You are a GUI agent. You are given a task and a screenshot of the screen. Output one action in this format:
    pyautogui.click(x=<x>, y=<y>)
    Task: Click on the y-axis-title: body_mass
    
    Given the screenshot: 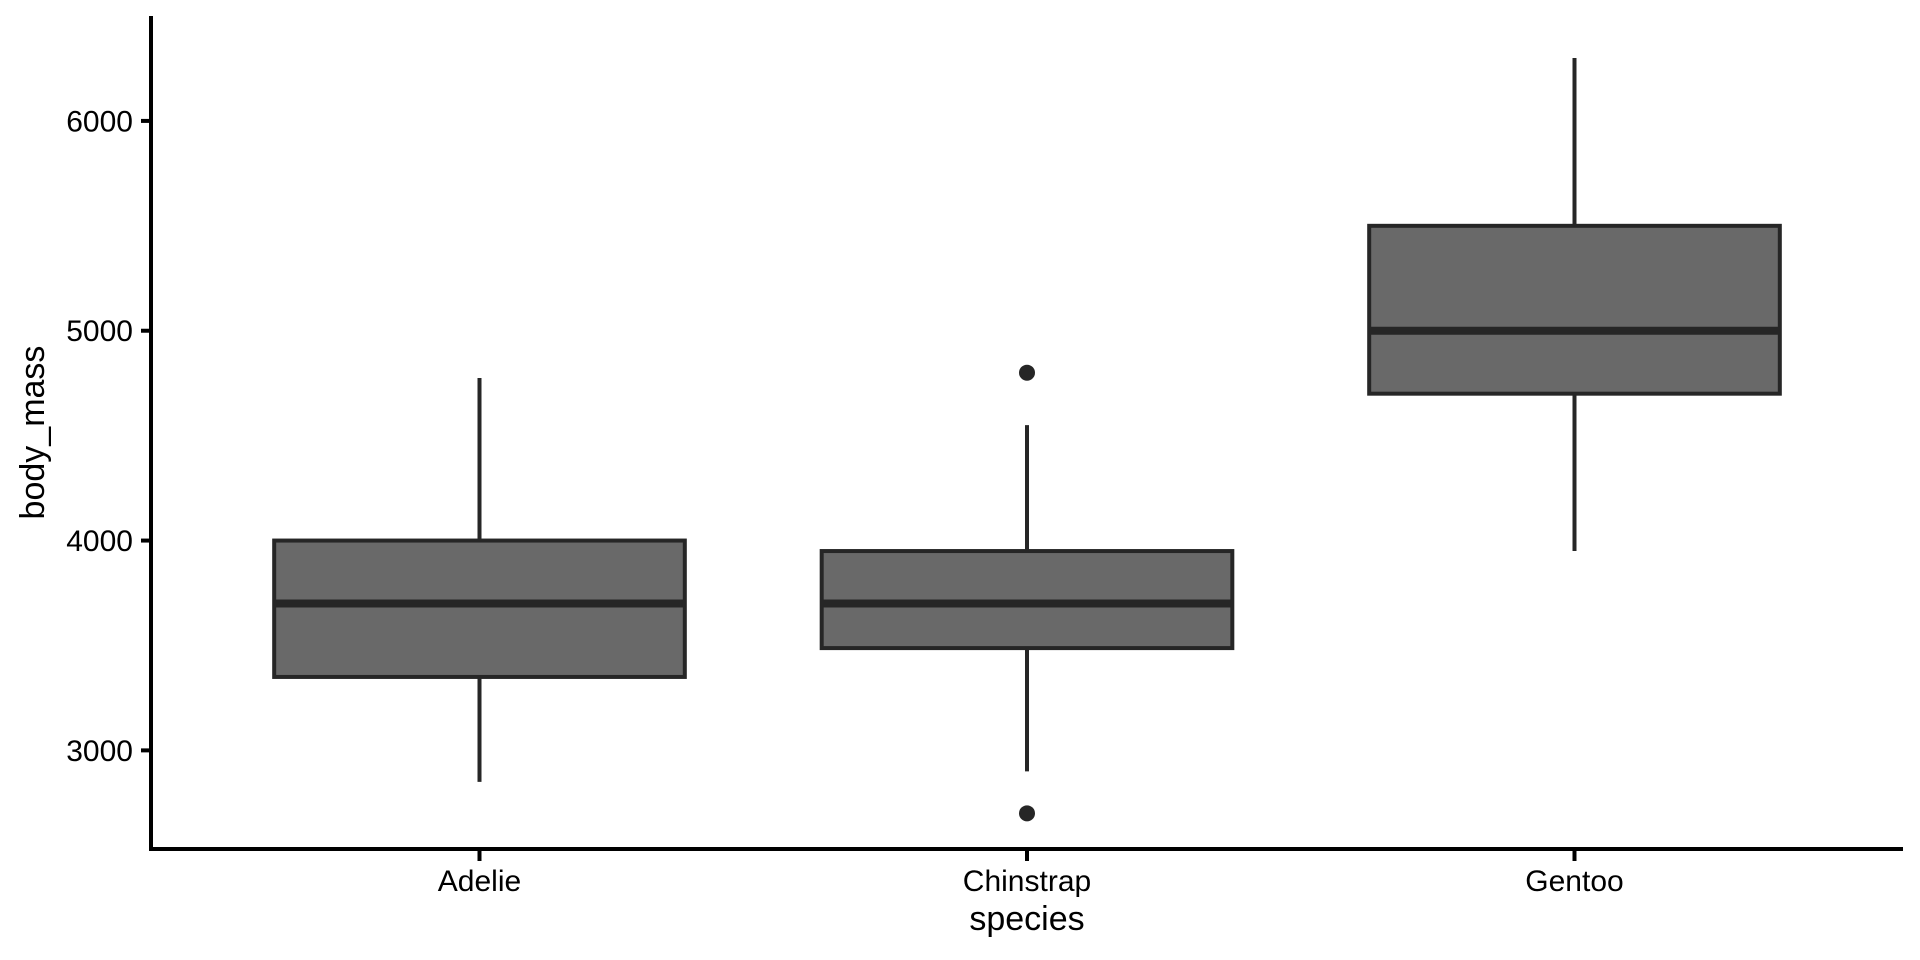 What is the action you would take?
    pyautogui.click(x=33, y=433)
    